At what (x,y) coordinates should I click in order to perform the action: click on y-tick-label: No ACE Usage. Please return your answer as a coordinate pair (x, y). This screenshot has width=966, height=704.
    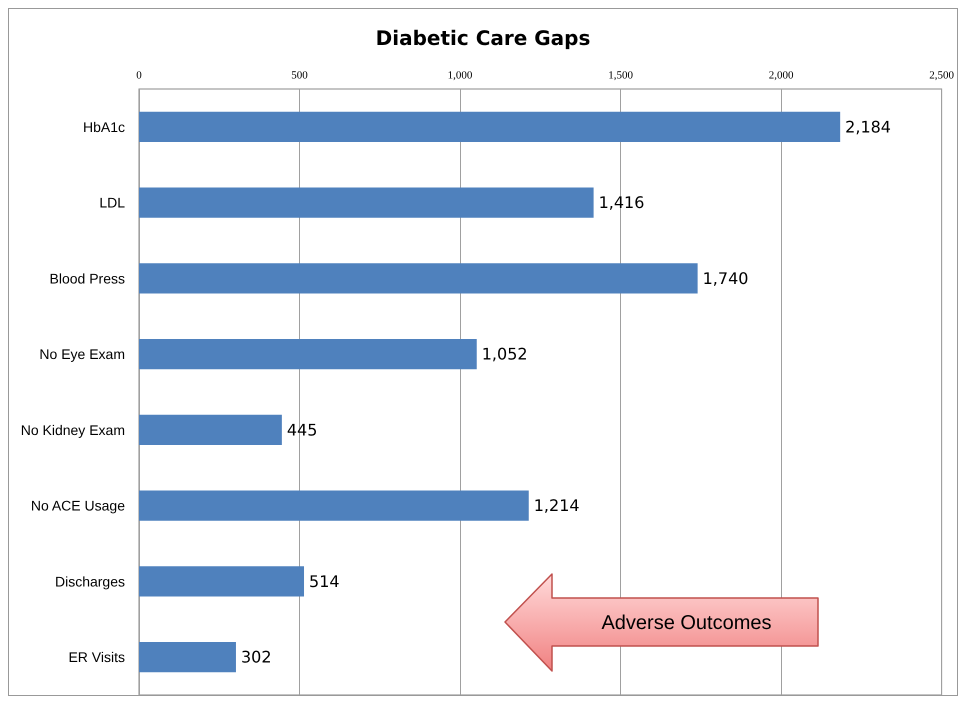
    Looking at the image, I should click on (78, 506).